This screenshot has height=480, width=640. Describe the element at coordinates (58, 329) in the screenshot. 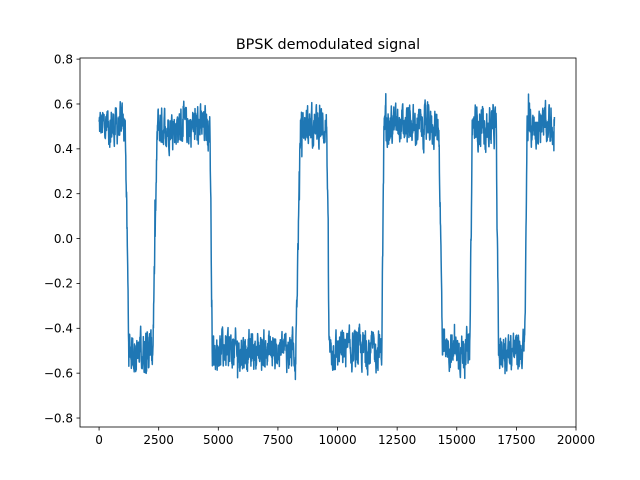

I see `y-tick-label: −0.4` at that location.